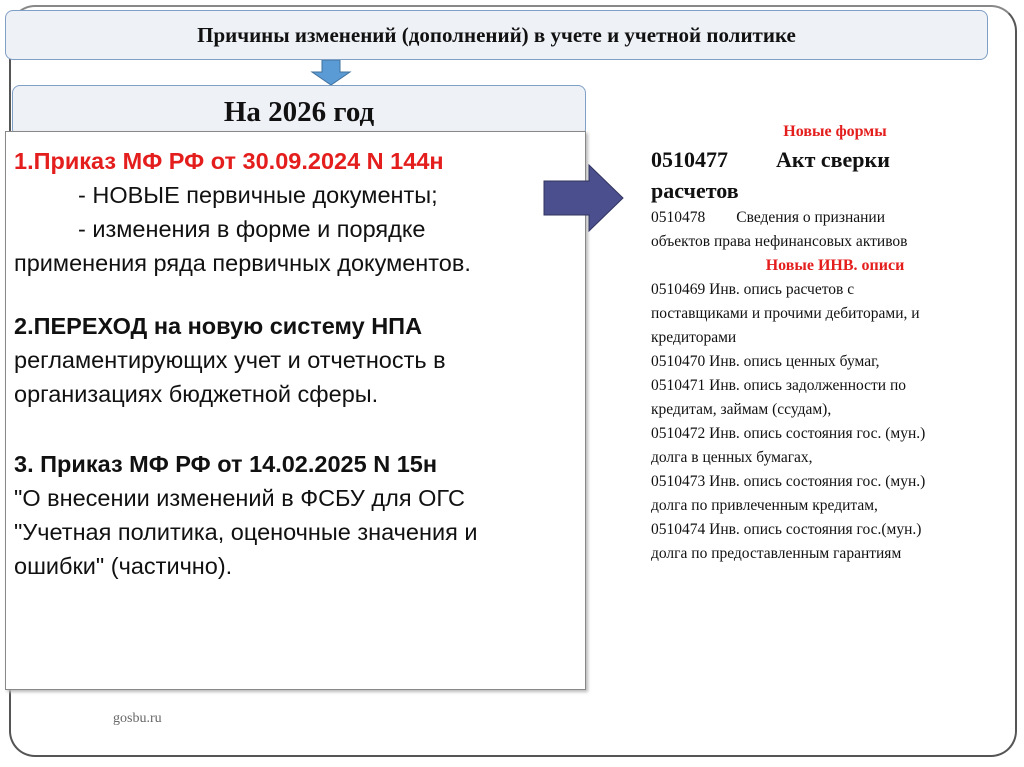 Image resolution: width=1024 pixels, height=767 pixels. I want to click on inv-line: 0510471 Инв. опись задолженности по, so click(778, 385).